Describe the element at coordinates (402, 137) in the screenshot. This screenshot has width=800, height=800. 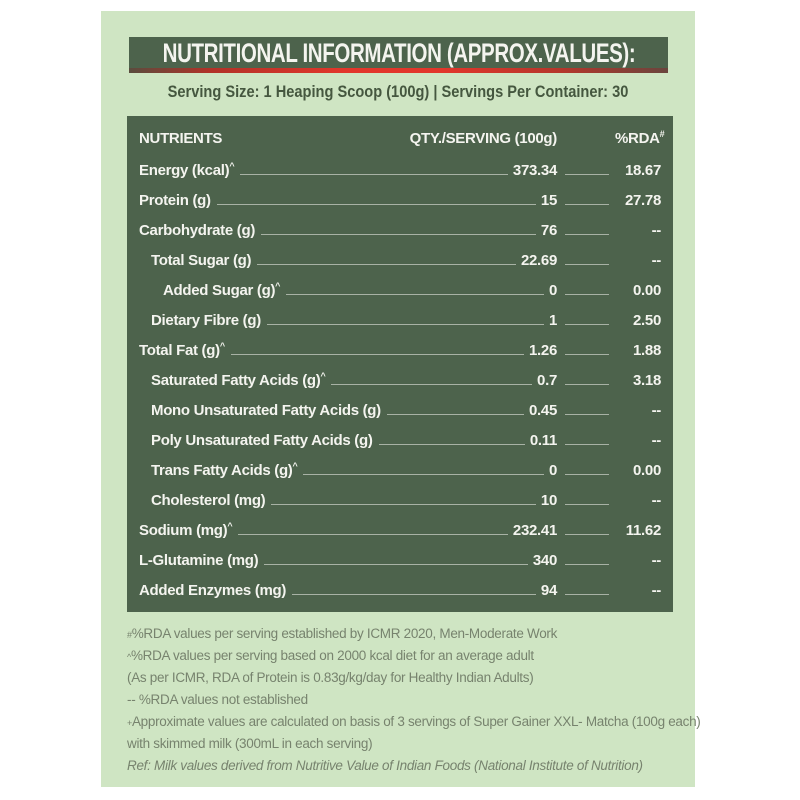
I see `table-header-row: NUTRIENTS QTY./SERVING (100g) %RDA#` at that location.